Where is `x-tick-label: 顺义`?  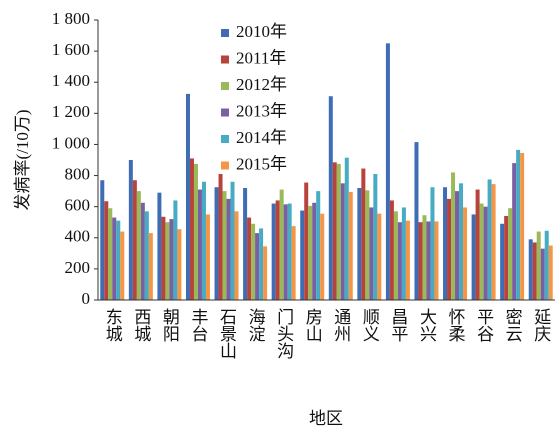
x-tick-label: 顺义 is located at coordinates (370, 325).